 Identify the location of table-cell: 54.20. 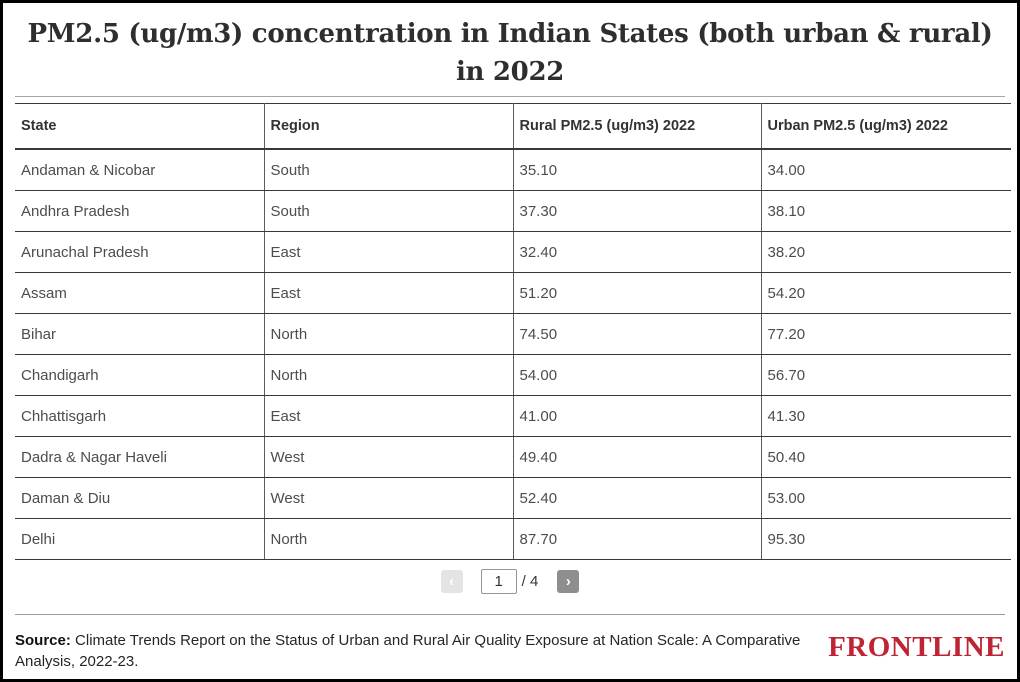
(885, 293).